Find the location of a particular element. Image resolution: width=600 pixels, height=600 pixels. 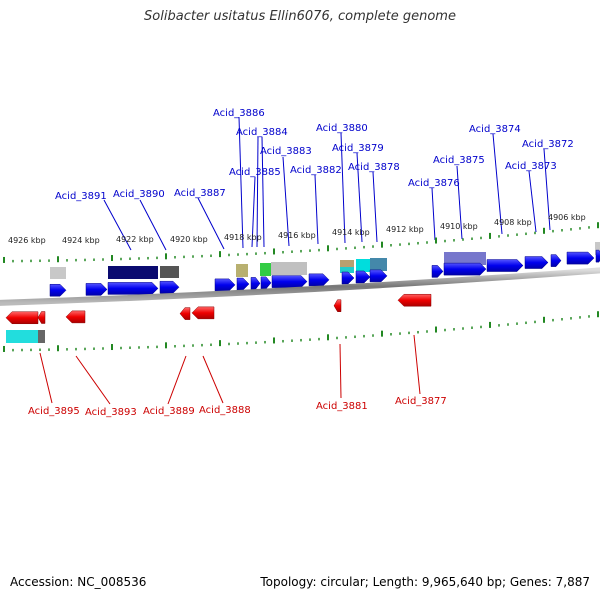

genome-backbone is located at coordinates (300, 286).